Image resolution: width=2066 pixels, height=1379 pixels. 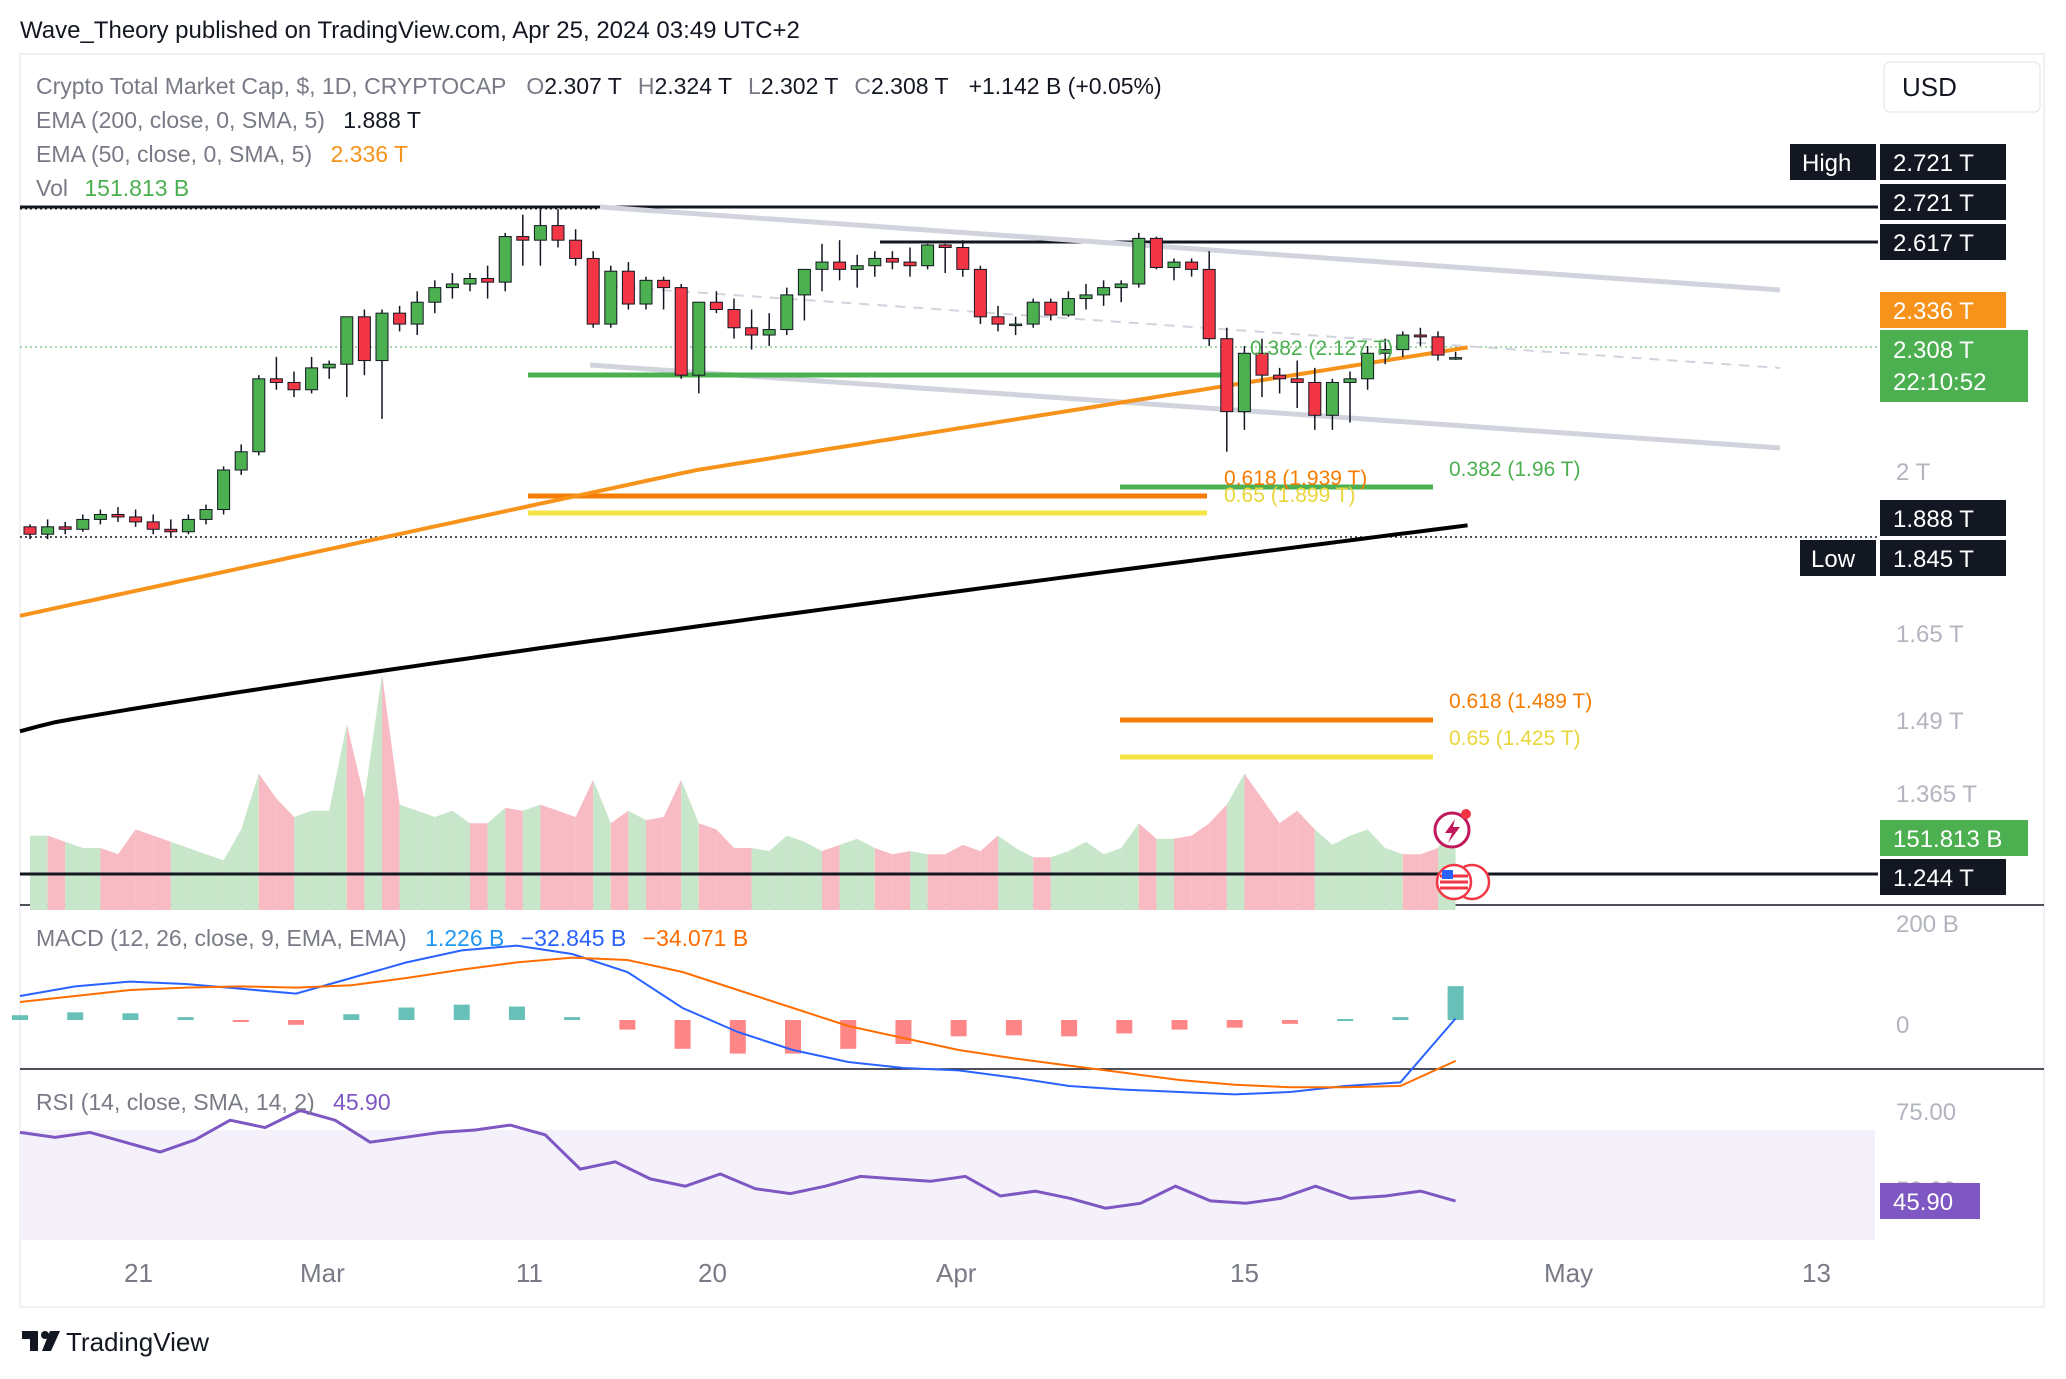 What do you see at coordinates (1838, 558) in the screenshot?
I see `low-badge-label-bg` at bounding box center [1838, 558].